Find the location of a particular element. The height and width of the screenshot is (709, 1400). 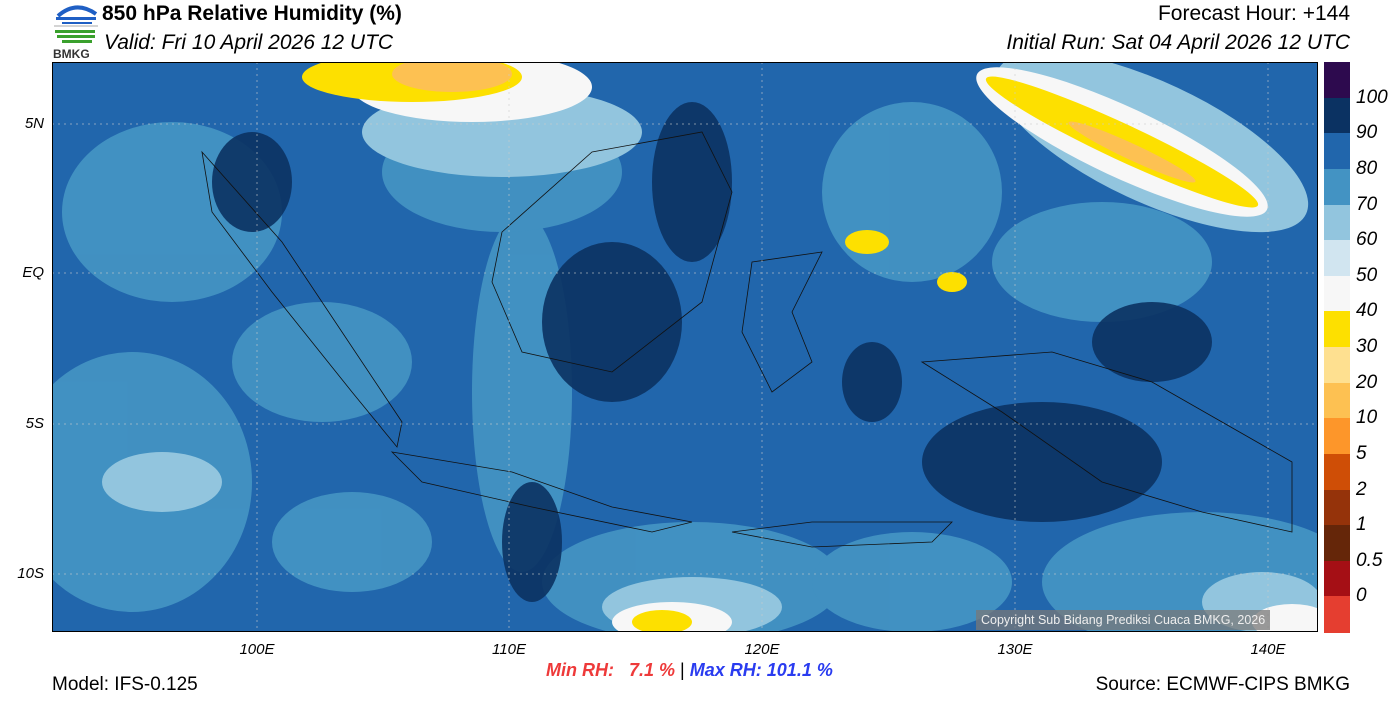

valid-time: Valid: Fri 10 April 2026 12 UTC is located at coordinates (249, 42).